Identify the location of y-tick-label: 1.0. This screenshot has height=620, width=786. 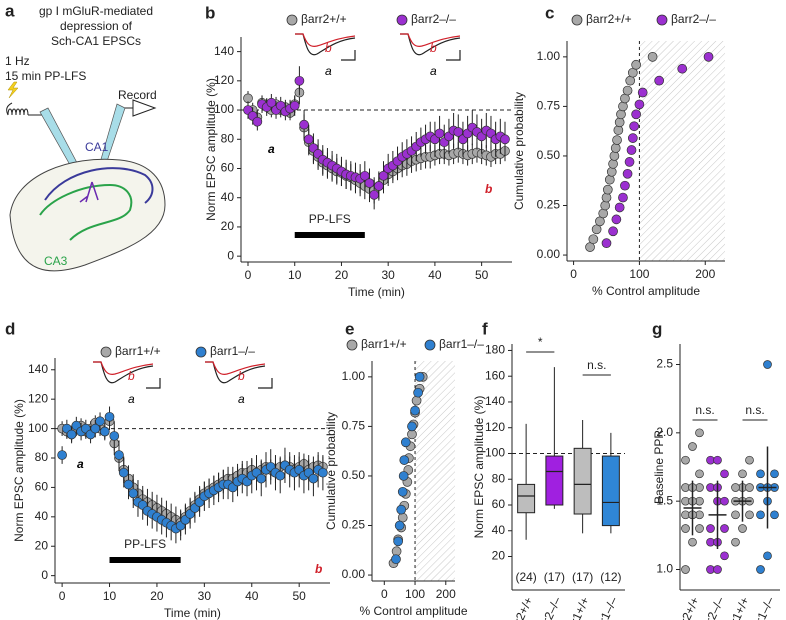
(664, 569).